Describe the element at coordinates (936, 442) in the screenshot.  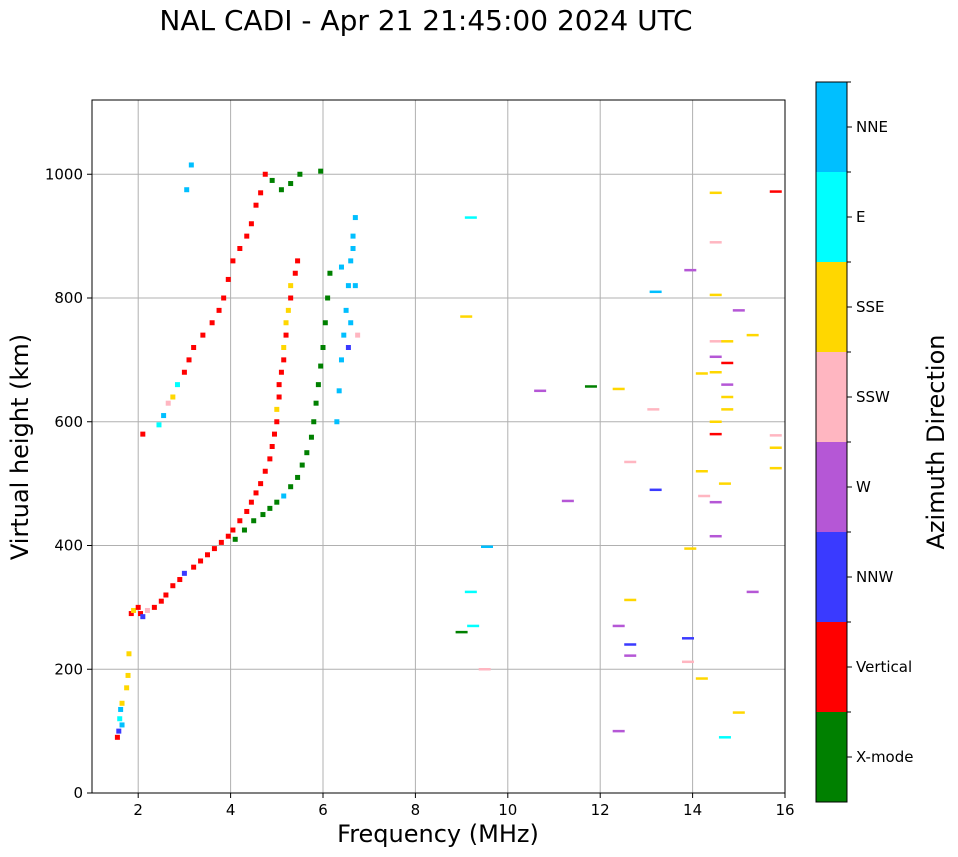
I see `colorbar-label: Azimuth Direction` at that location.